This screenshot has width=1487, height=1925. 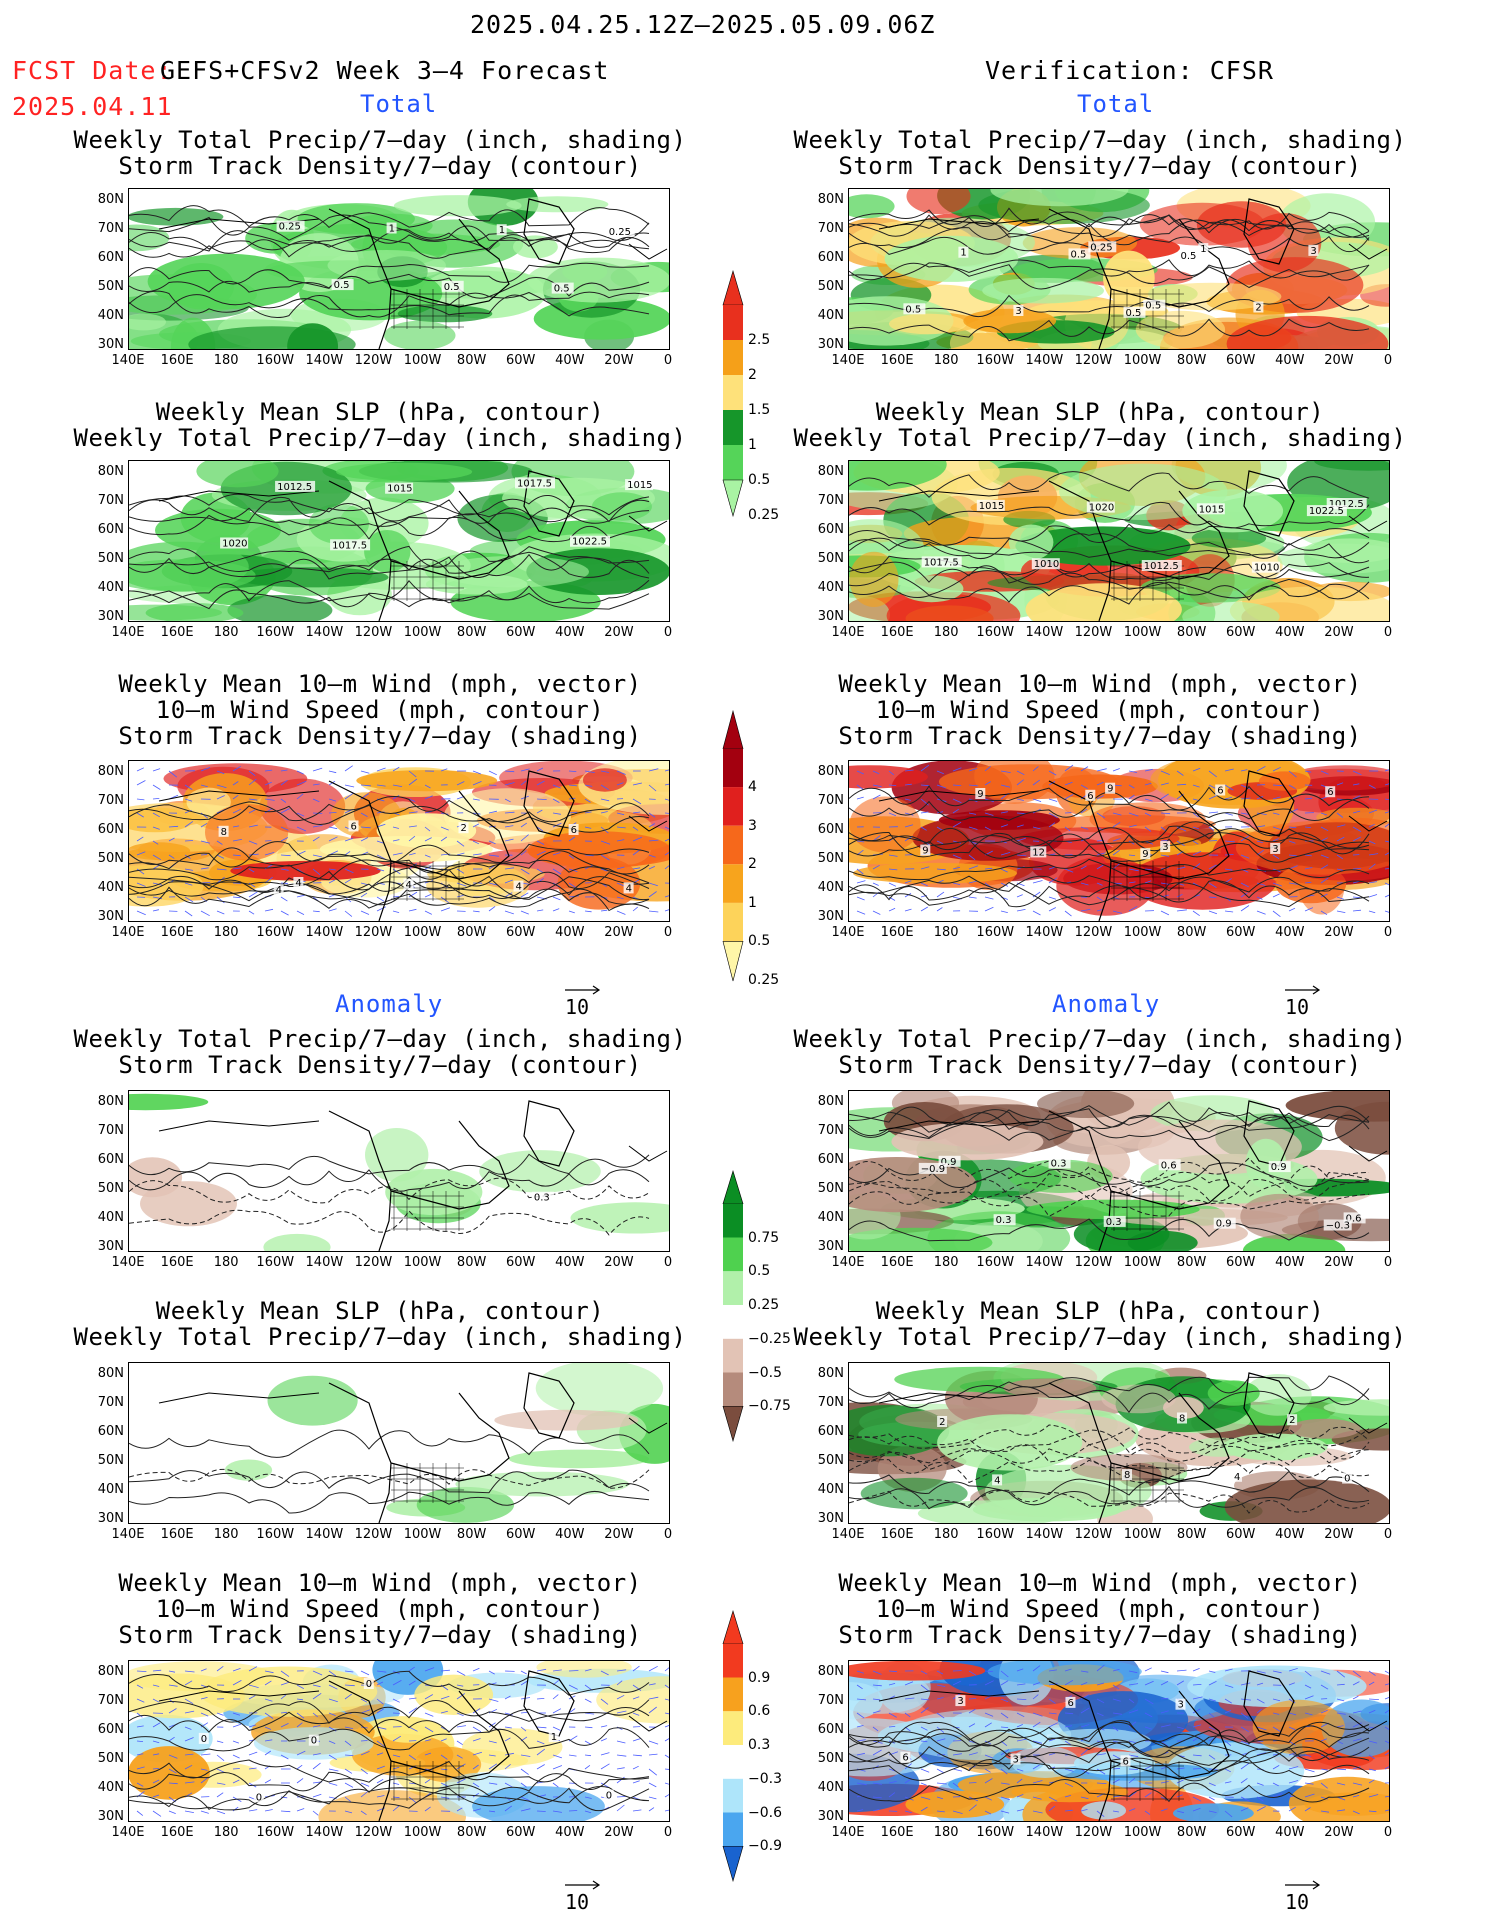 I want to click on contour-label: 0.3, so click(x=1059, y=1164).